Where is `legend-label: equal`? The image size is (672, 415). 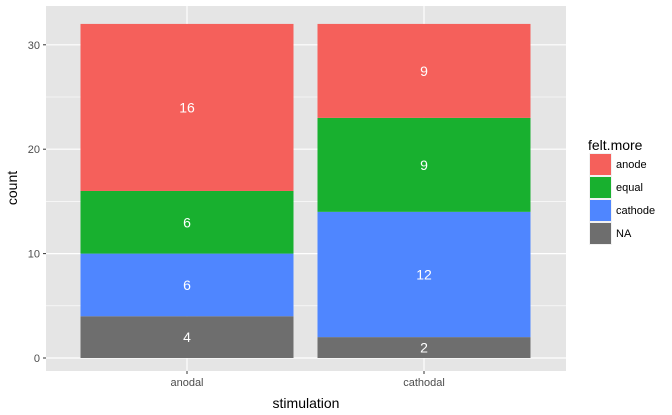
legend-label: equal is located at coordinates (629, 188).